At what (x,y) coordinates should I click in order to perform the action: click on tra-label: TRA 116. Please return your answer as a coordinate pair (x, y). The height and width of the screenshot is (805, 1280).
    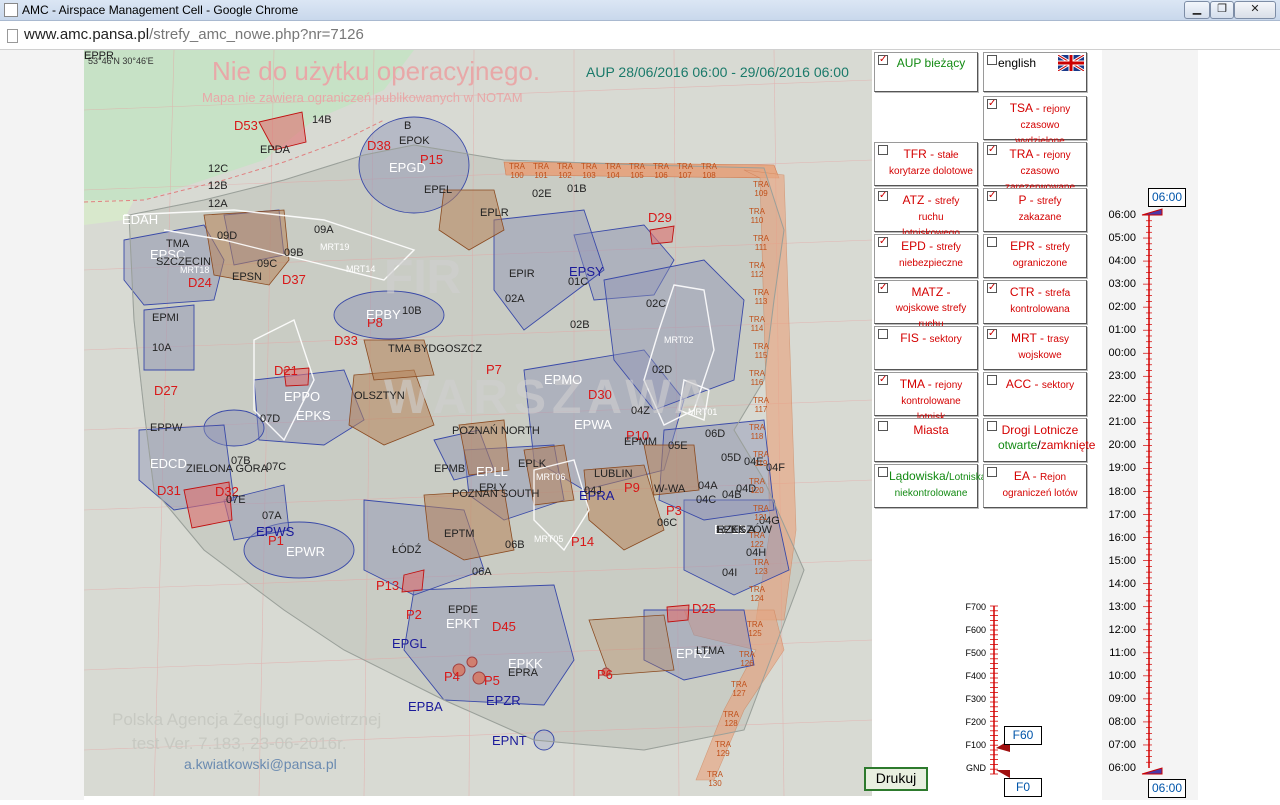
    Looking at the image, I should click on (757, 378).